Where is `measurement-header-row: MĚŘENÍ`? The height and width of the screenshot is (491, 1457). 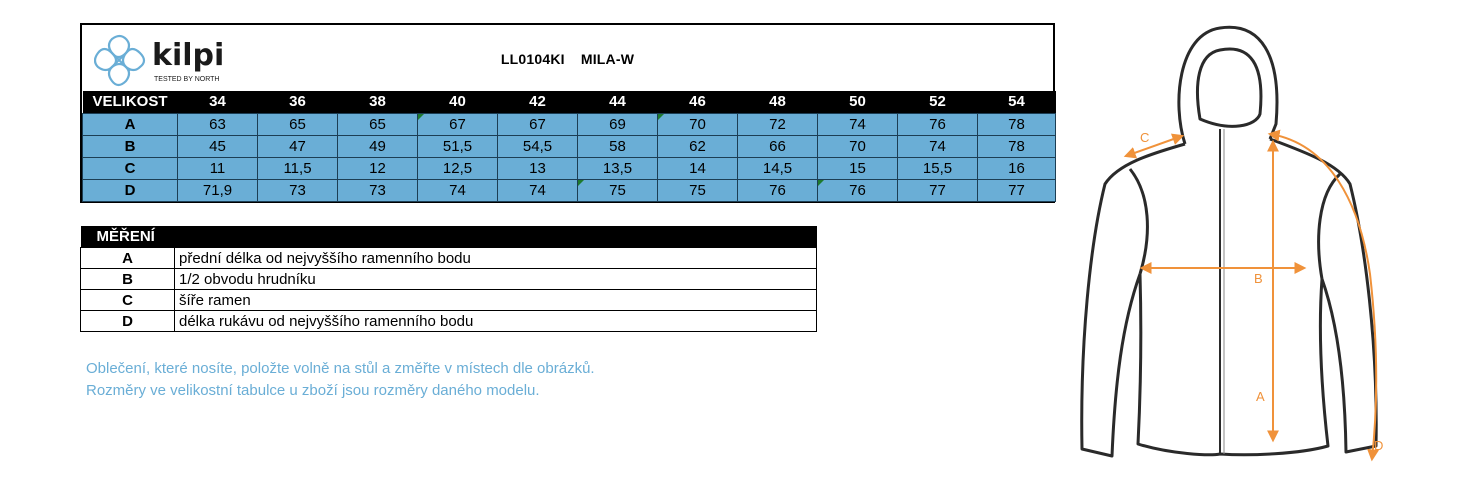 measurement-header-row: MĚŘENÍ is located at coordinates (448, 237).